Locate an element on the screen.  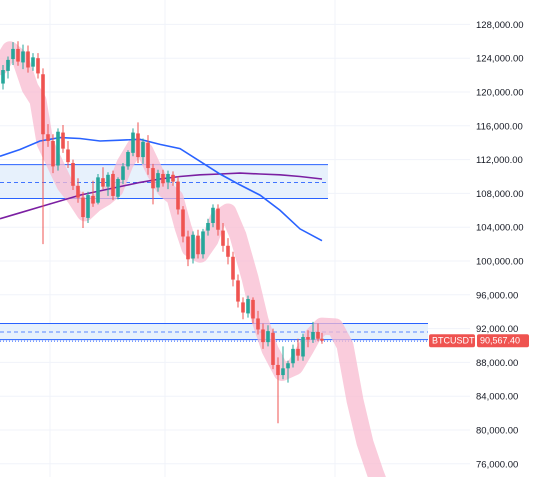
last-price-tags: BTCUSDT 90,567.40 is located at coordinates (479, 341).